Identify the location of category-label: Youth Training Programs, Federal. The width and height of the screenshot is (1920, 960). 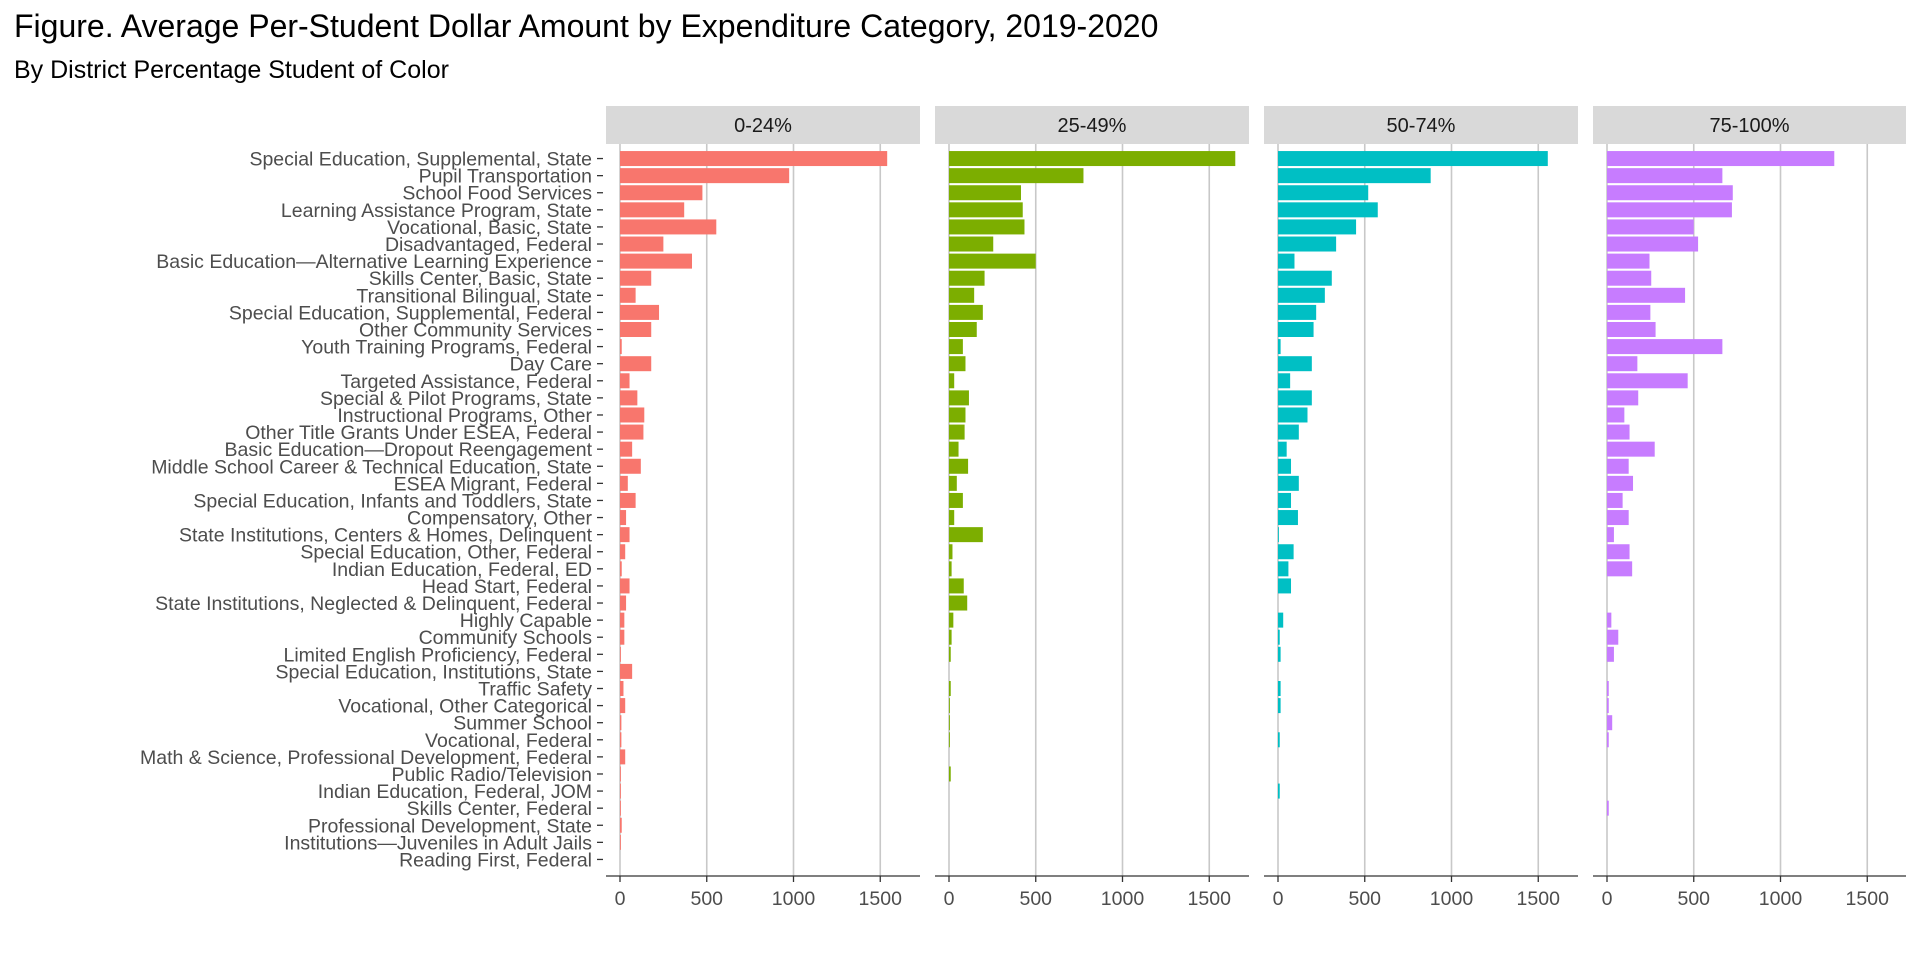
(446, 348).